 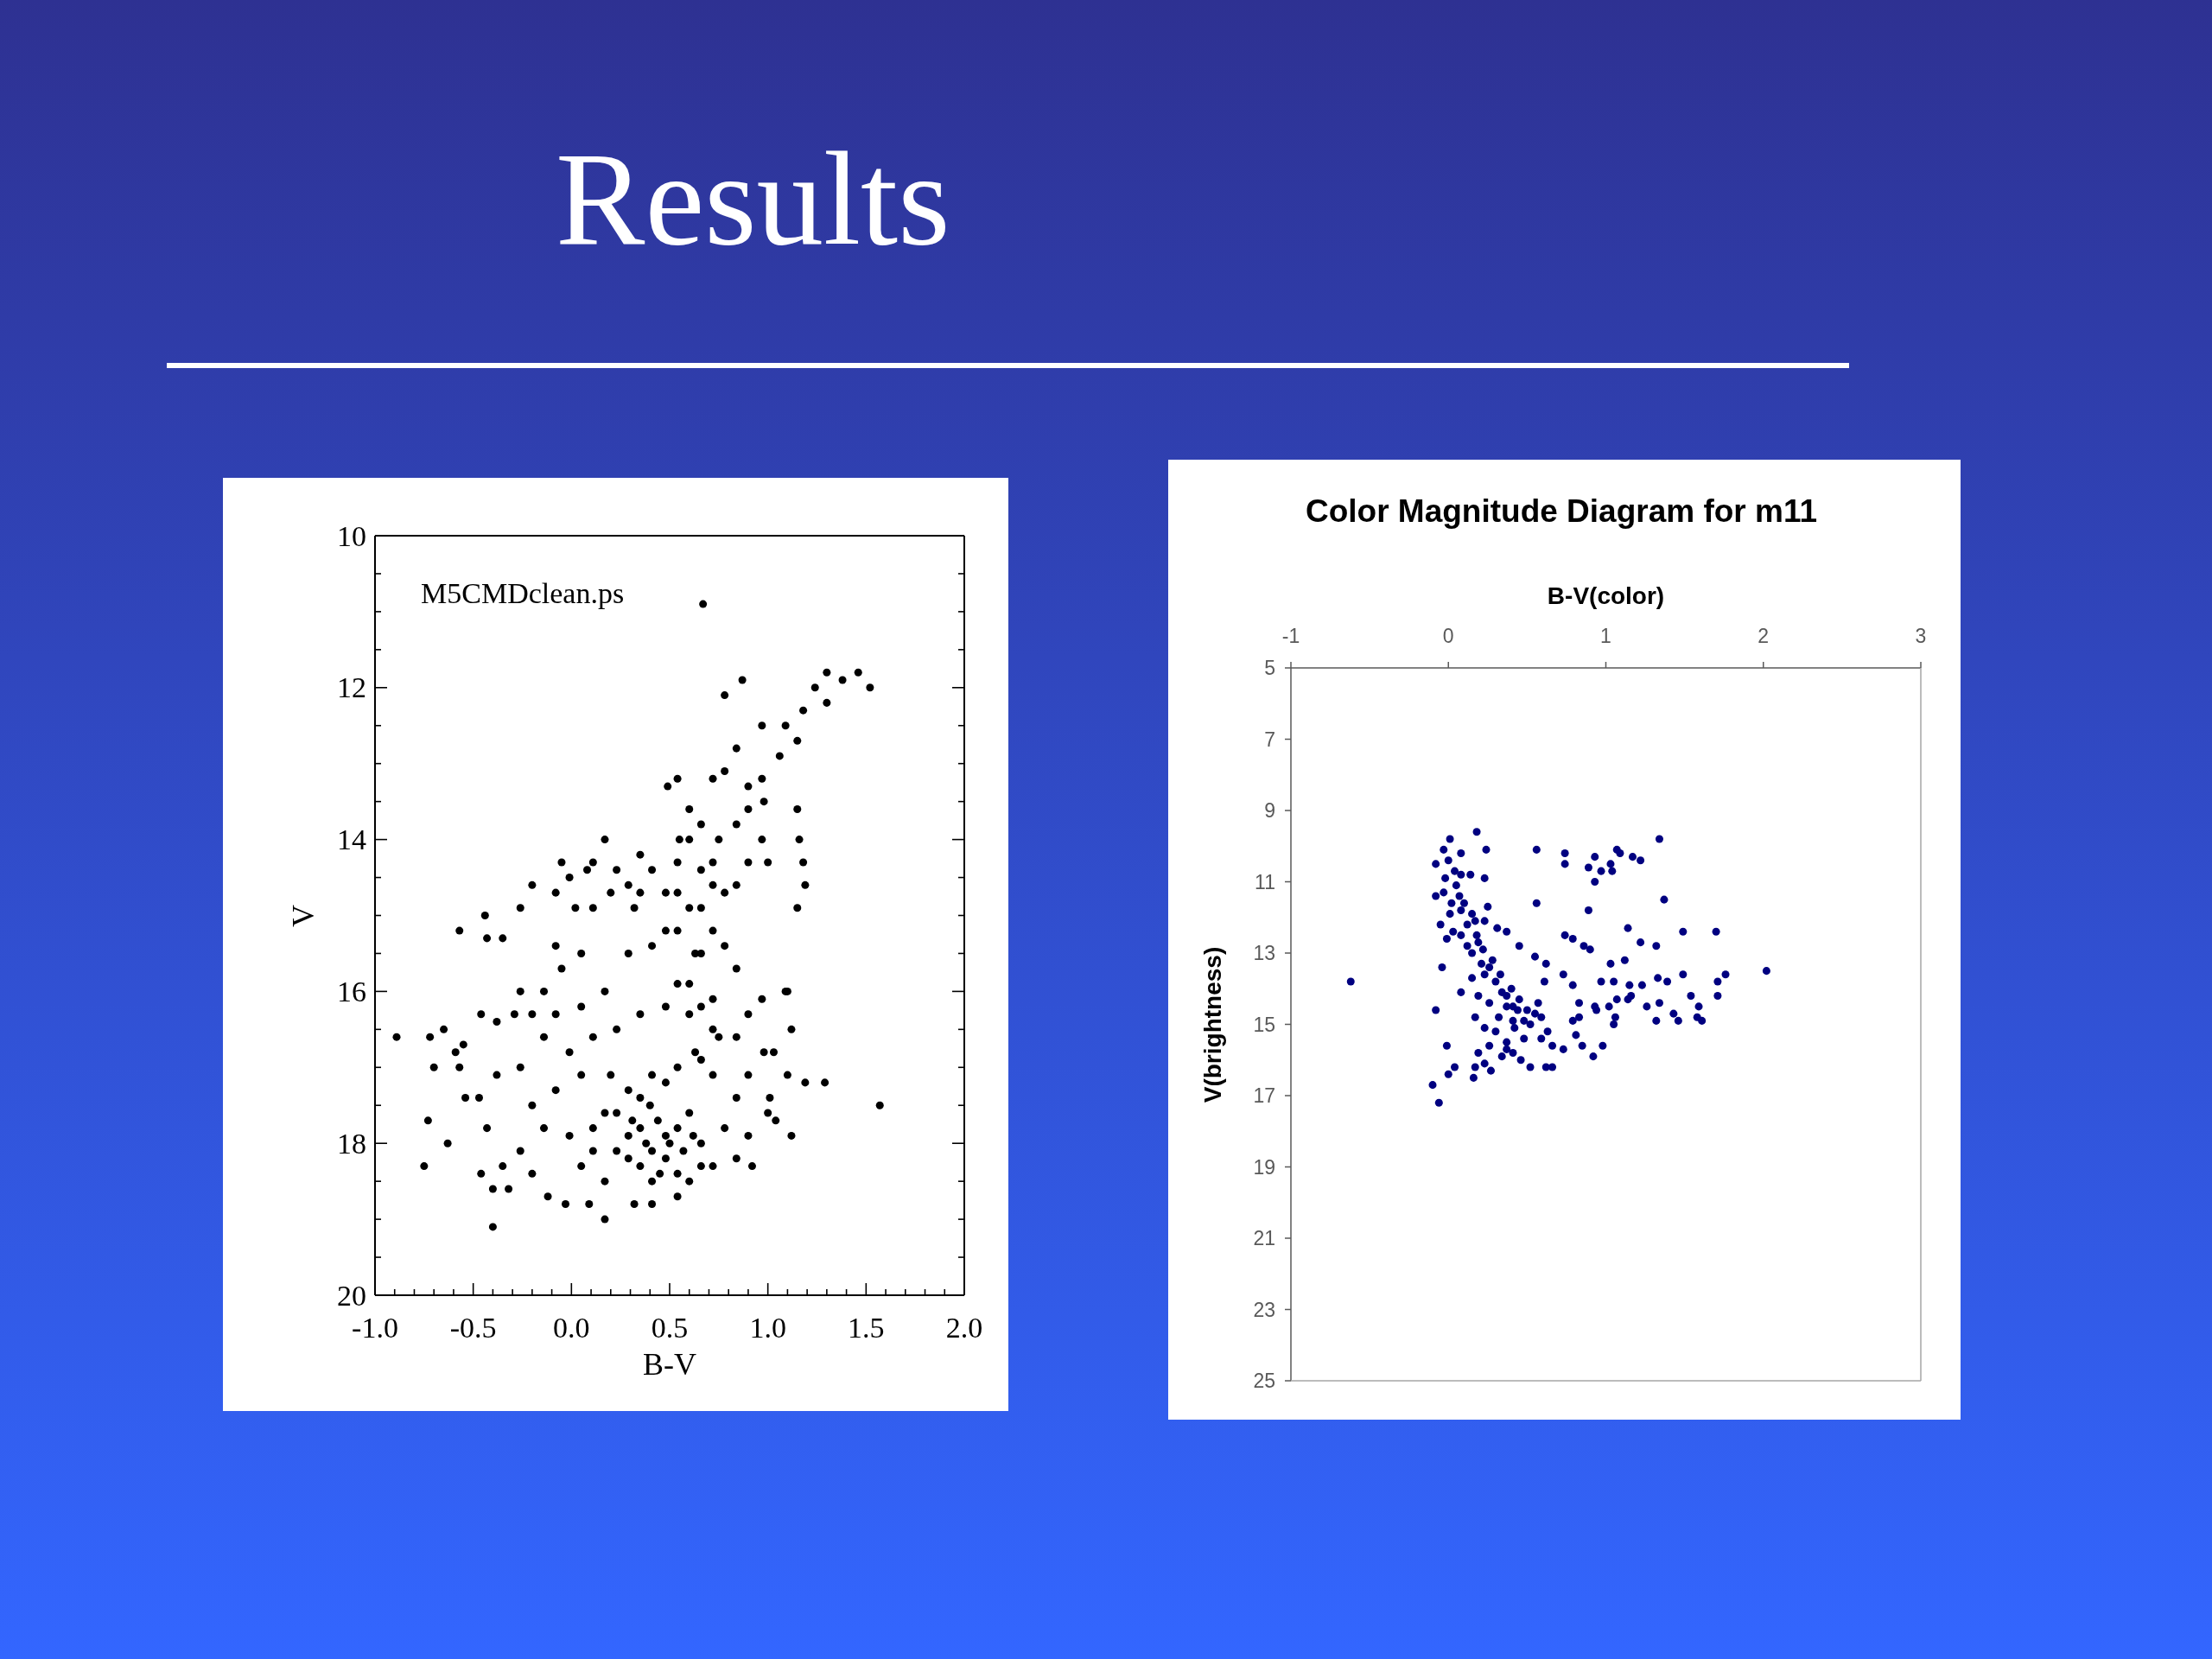 I want to click on x-tick-label: 2.0, so click(x=964, y=1327).